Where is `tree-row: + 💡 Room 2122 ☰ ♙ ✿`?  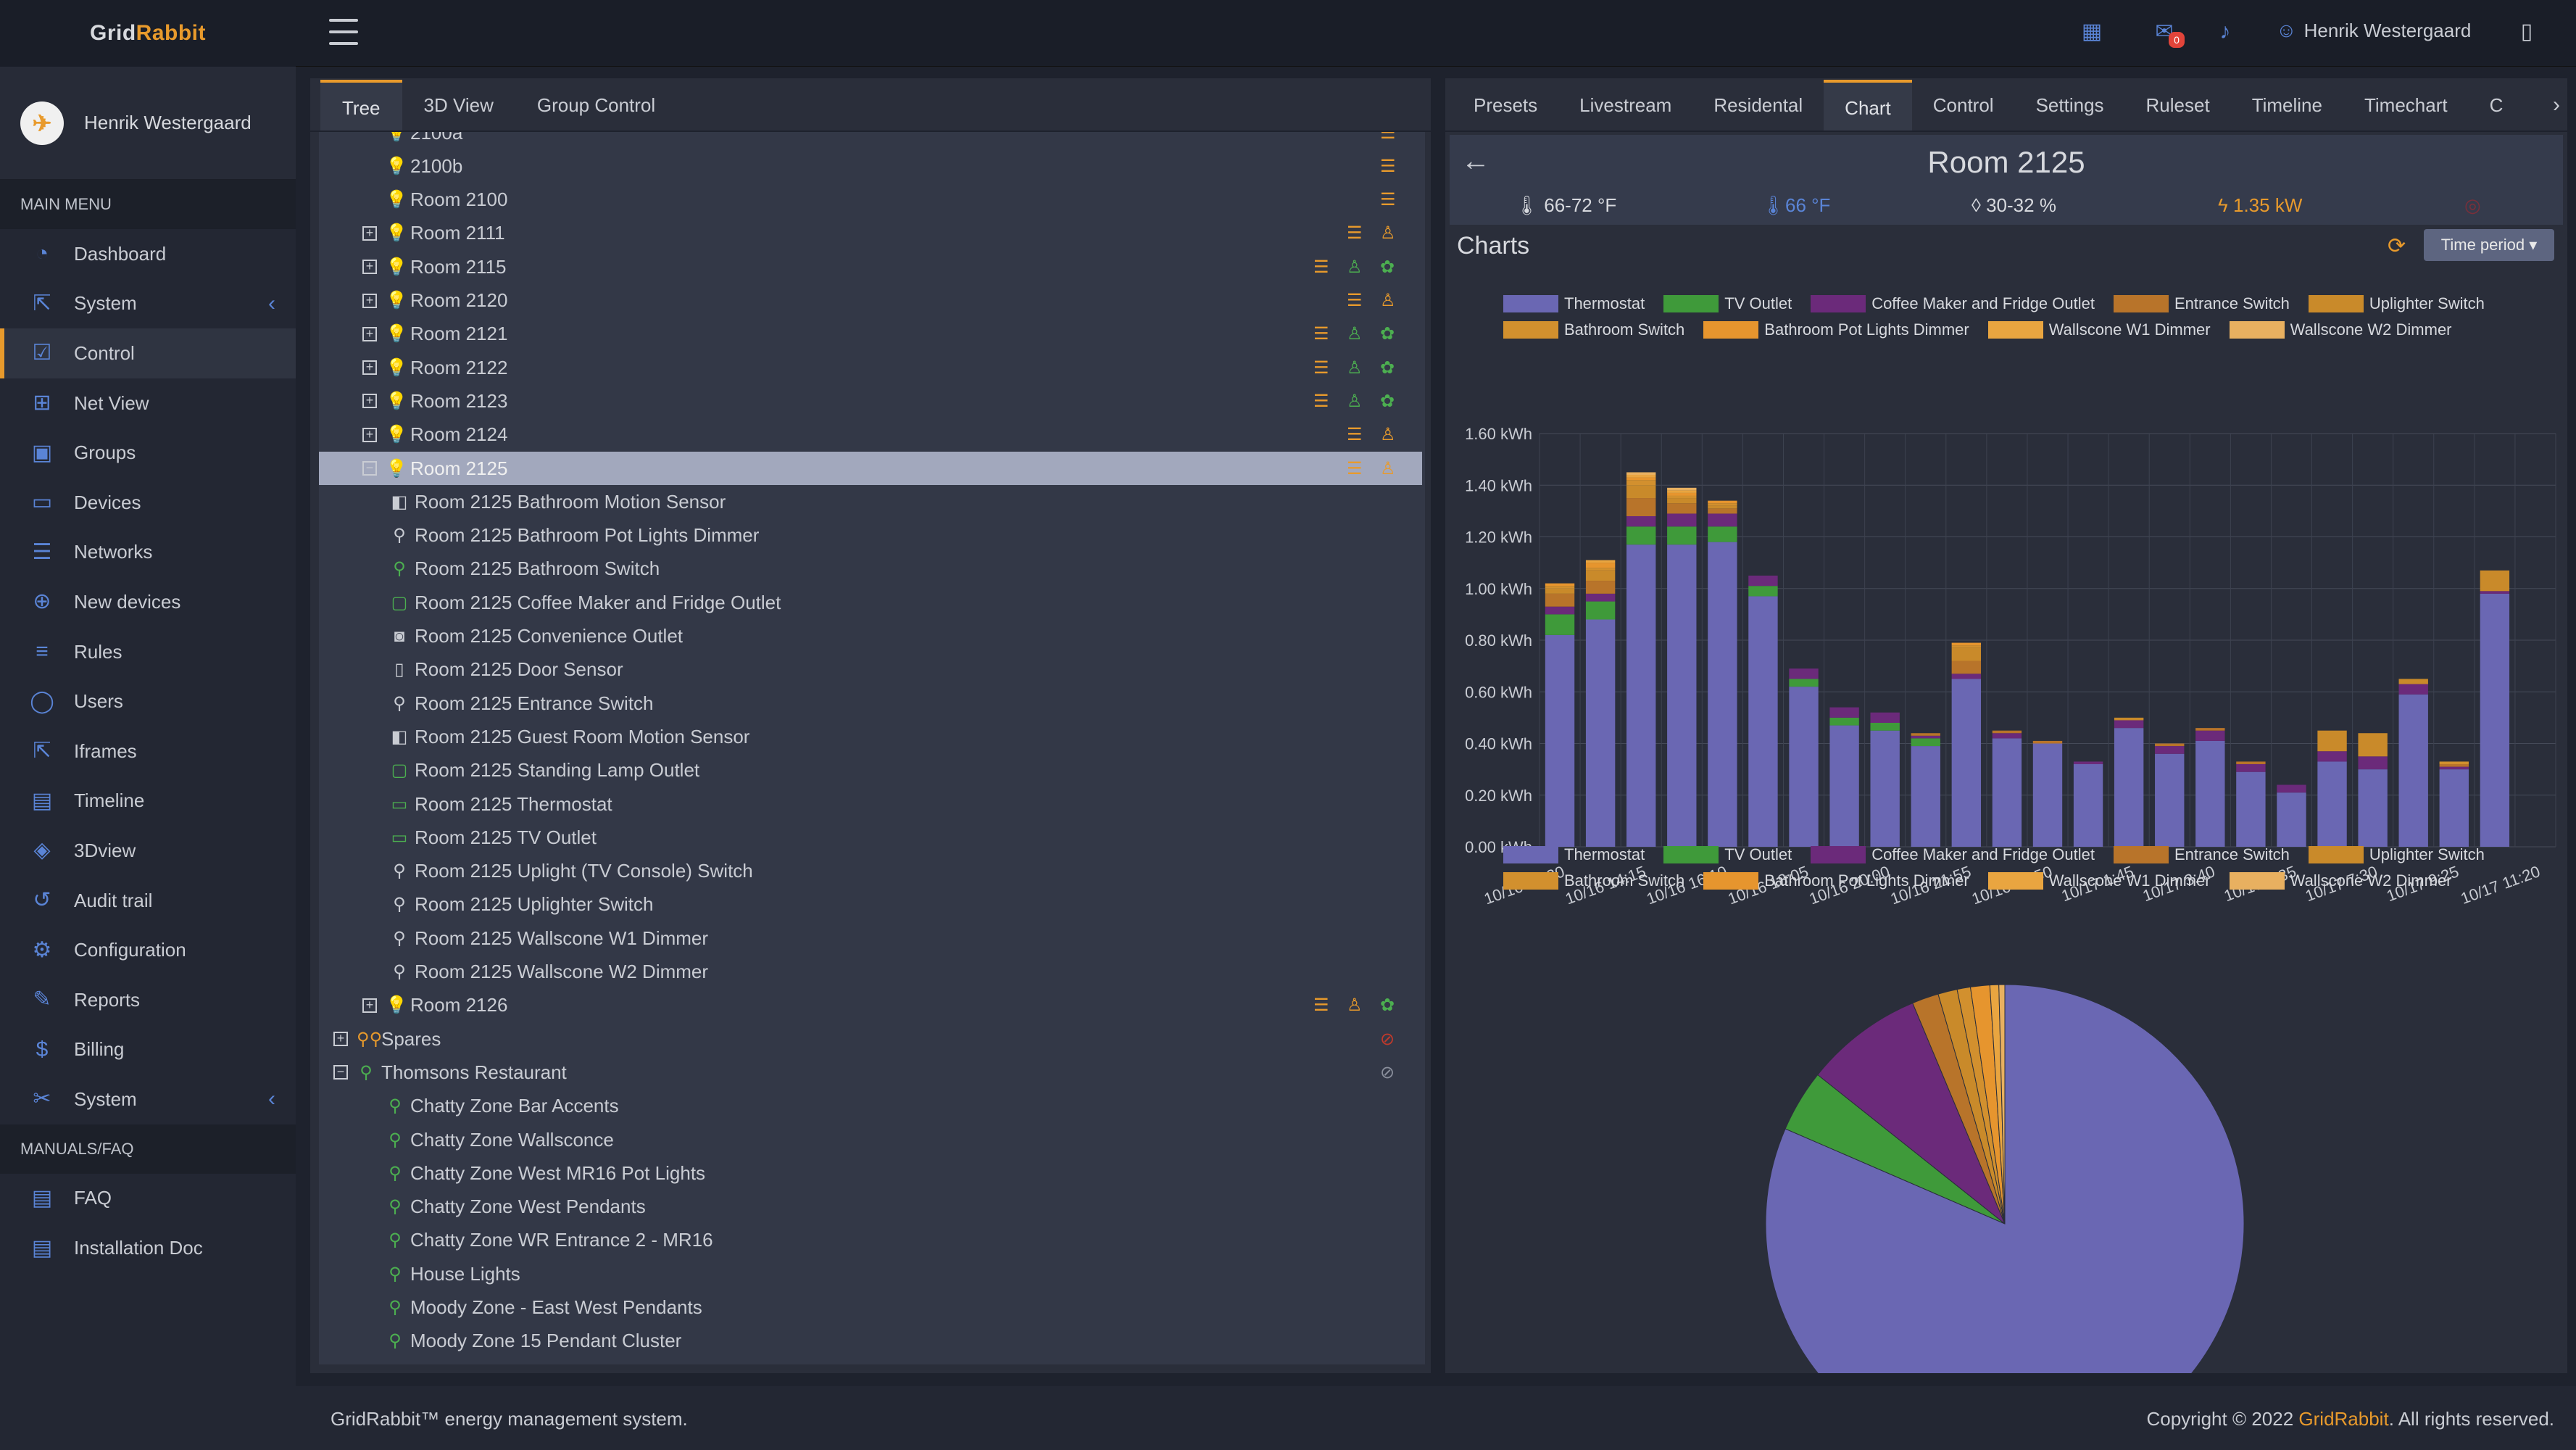
tree-row: + 💡 Room 2122 ☰ ♙ ✿ is located at coordinates (870, 367).